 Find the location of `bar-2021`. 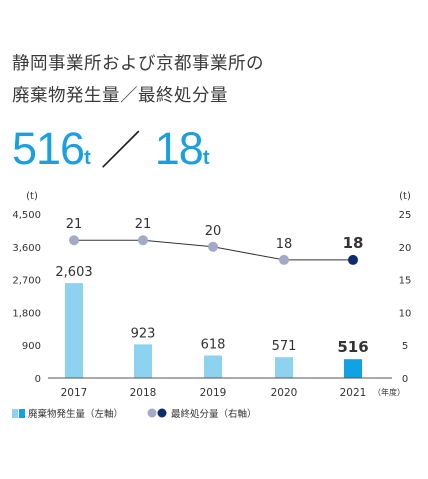

bar-2021 is located at coordinates (353, 368).